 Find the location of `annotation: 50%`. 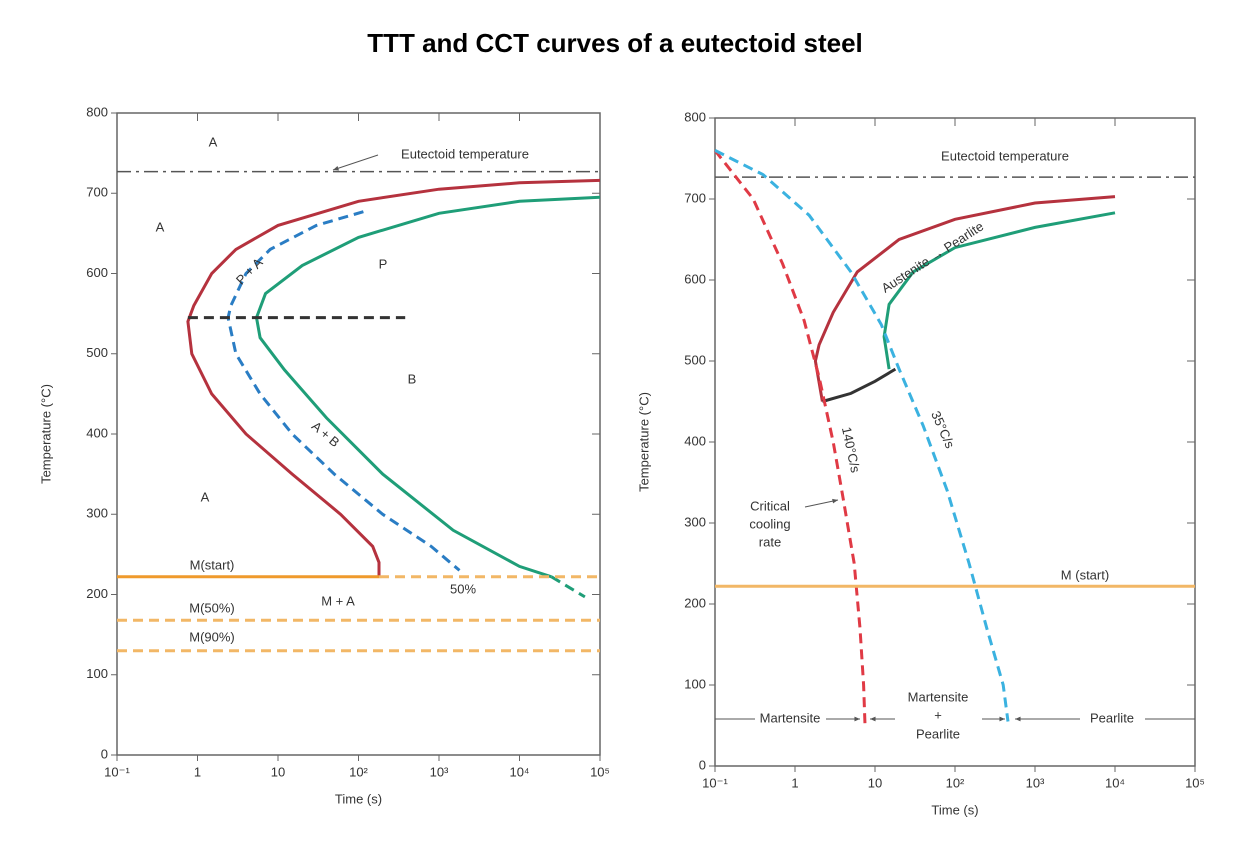

annotation: 50% is located at coordinates (463, 588).